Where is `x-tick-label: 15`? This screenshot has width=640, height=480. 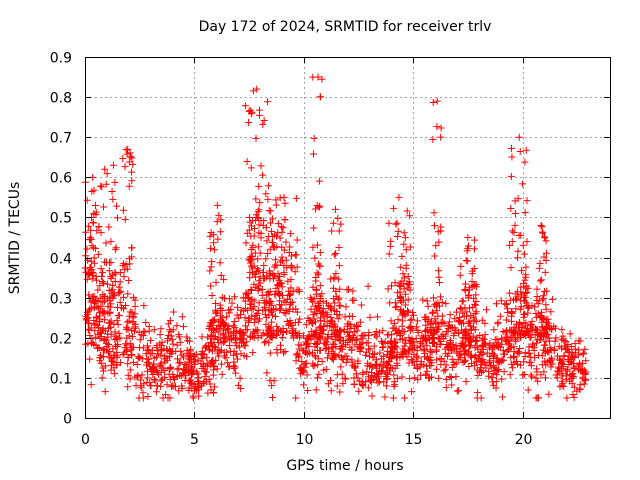
x-tick-label: 15 is located at coordinates (414, 440).